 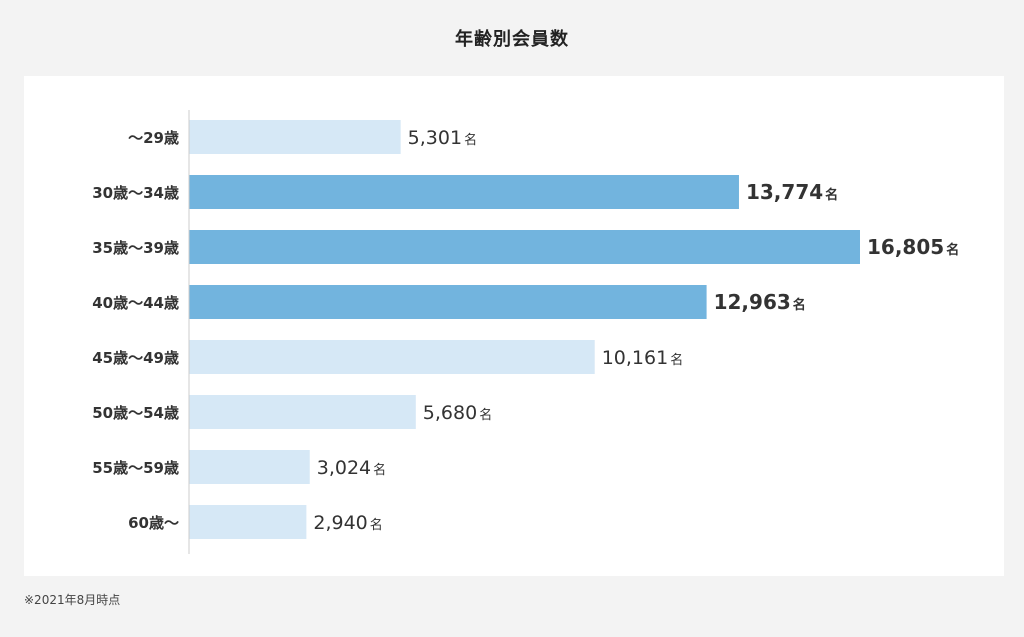 I want to click on category-label: 40歳～44歳, so click(x=135, y=303).